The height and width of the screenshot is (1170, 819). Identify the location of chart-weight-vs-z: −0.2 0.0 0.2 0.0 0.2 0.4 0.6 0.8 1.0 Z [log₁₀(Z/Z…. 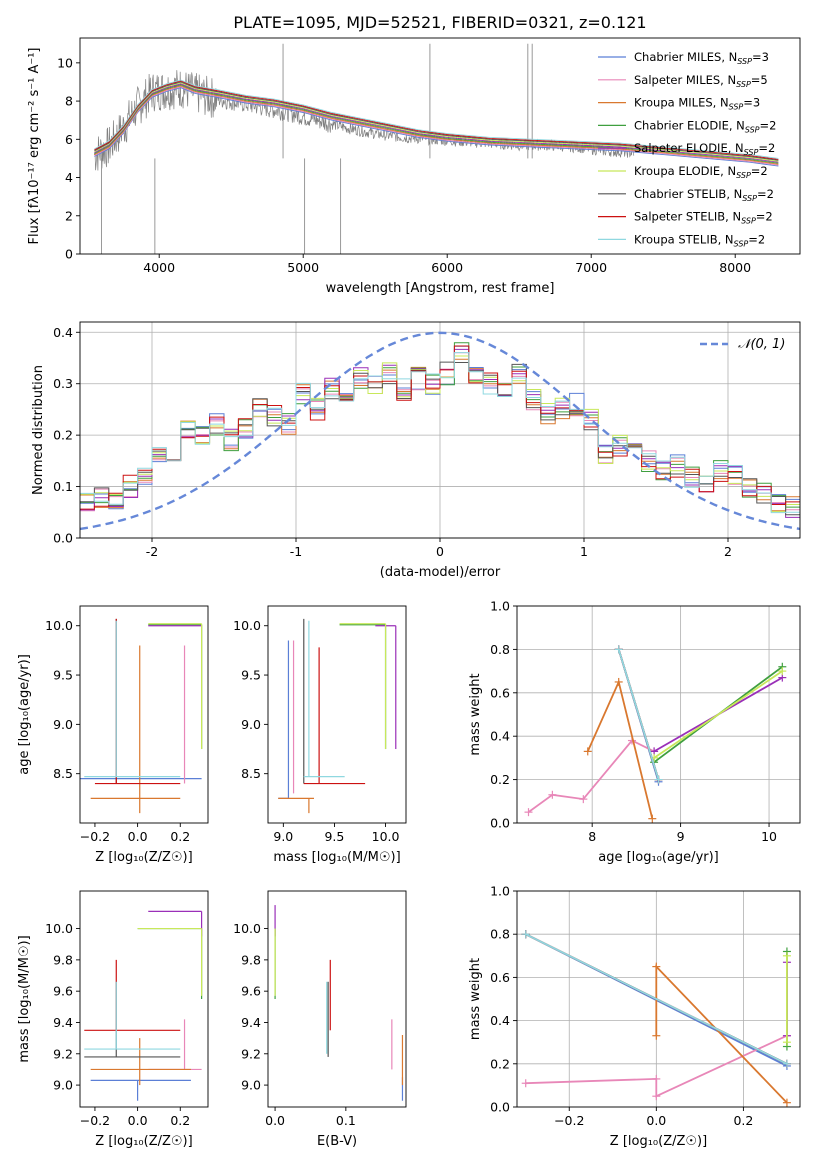
(634, 1016).